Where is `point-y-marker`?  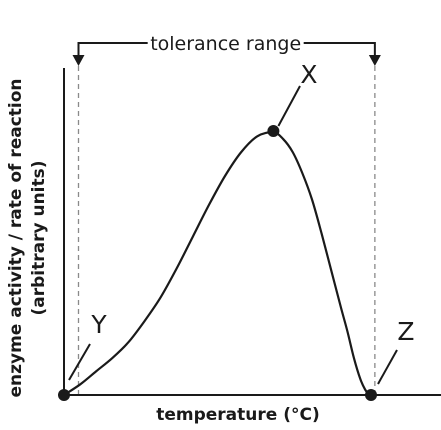 point-y-marker is located at coordinates (64, 395).